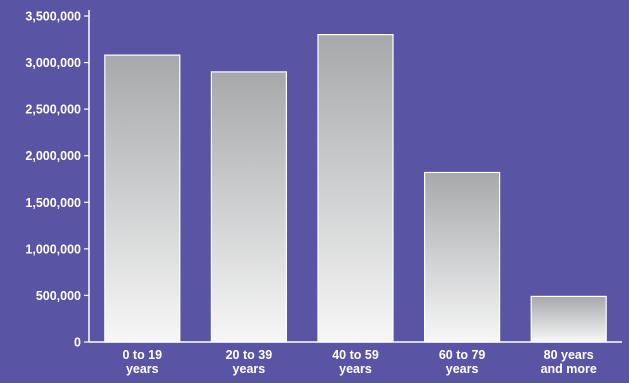 This screenshot has width=629, height=383. Describe the element at coordinates (462, 362) in the screenshot. I see `x-tick-label-3: 60 to 79 years` at that location.